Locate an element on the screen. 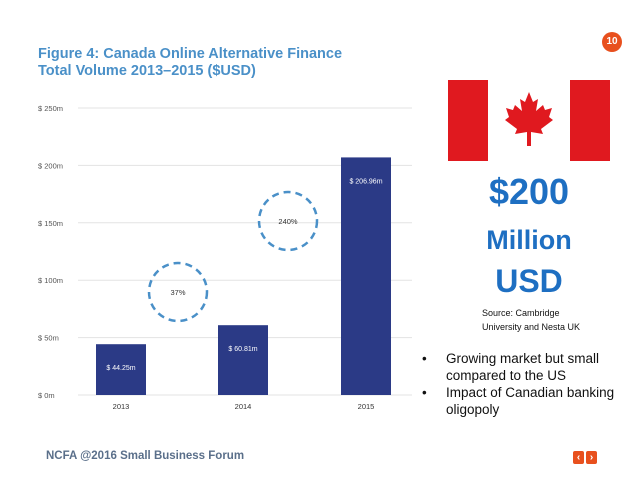  footer-text: NCFA @2016 Small Business Forum is located at coordinates (145, 456).